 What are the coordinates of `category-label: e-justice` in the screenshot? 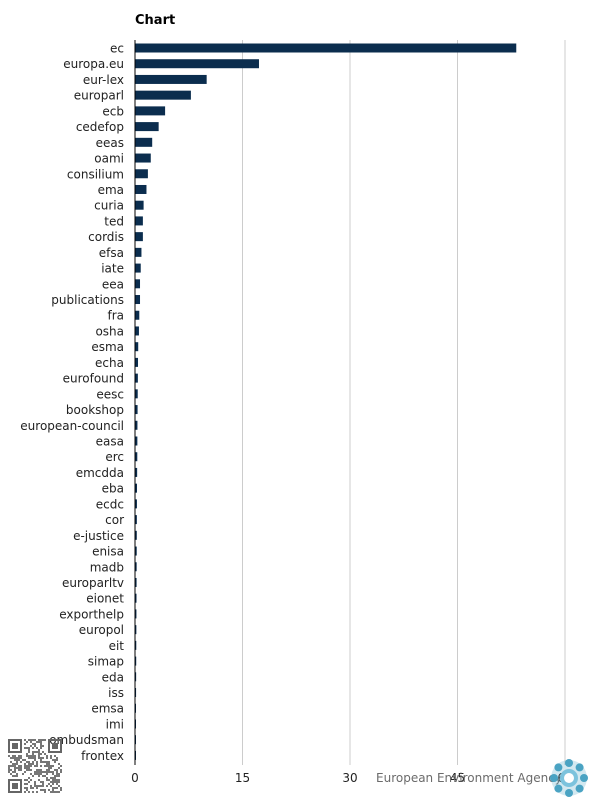 It's located at (98, 536).